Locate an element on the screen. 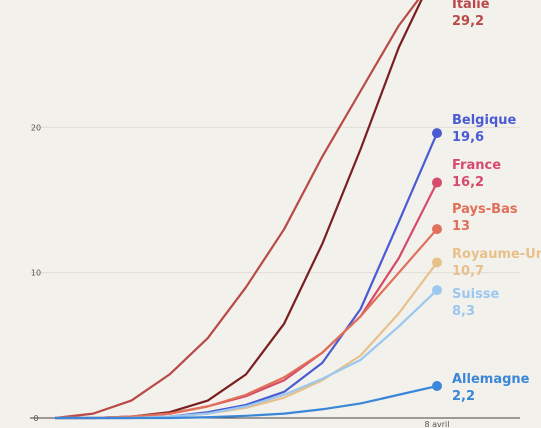 The image size is (541, 428). series-name-label: Belgique is located at coordinates (484, 120).